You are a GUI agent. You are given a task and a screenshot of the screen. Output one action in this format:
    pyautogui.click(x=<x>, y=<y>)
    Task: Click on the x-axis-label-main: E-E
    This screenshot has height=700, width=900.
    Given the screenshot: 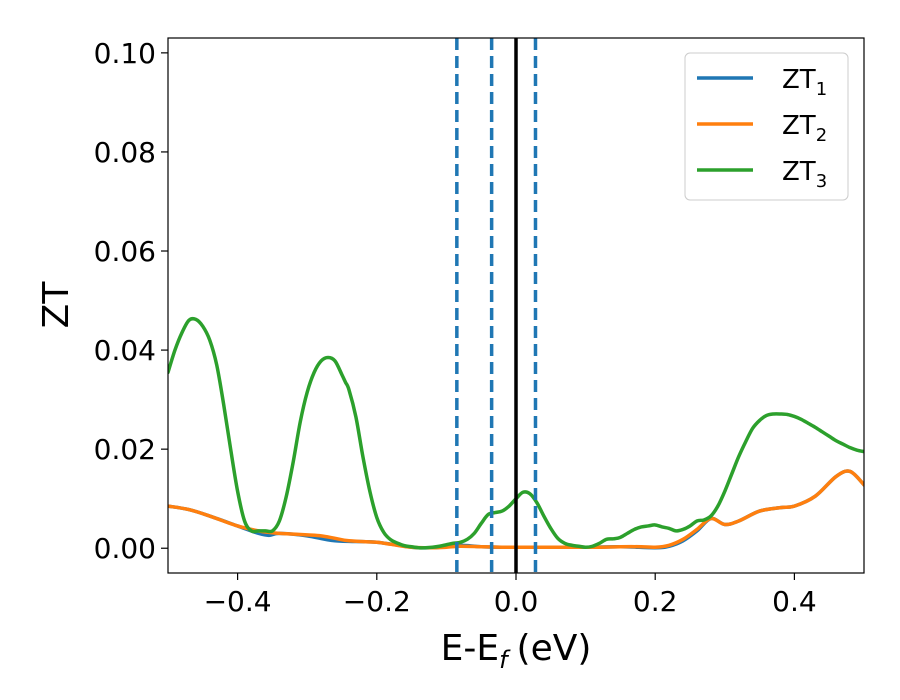 What is the action you would take?
    pyautogui.click(x=470, y=648)
    